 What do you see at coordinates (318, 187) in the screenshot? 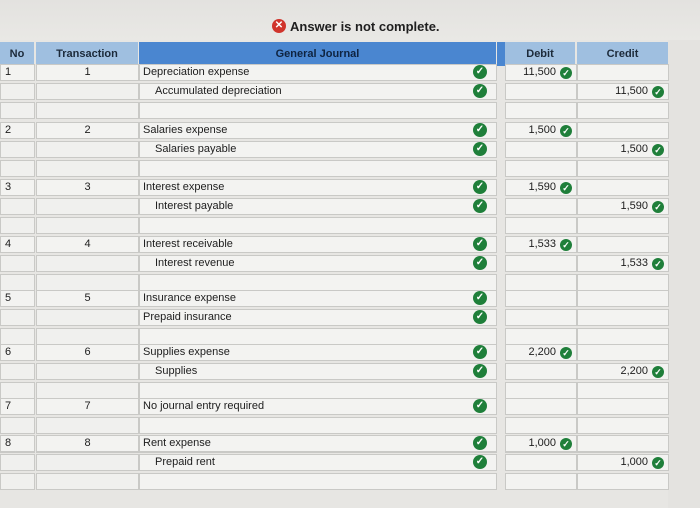
I see `account-select: Interest expense` at bounding box center [318, 187].